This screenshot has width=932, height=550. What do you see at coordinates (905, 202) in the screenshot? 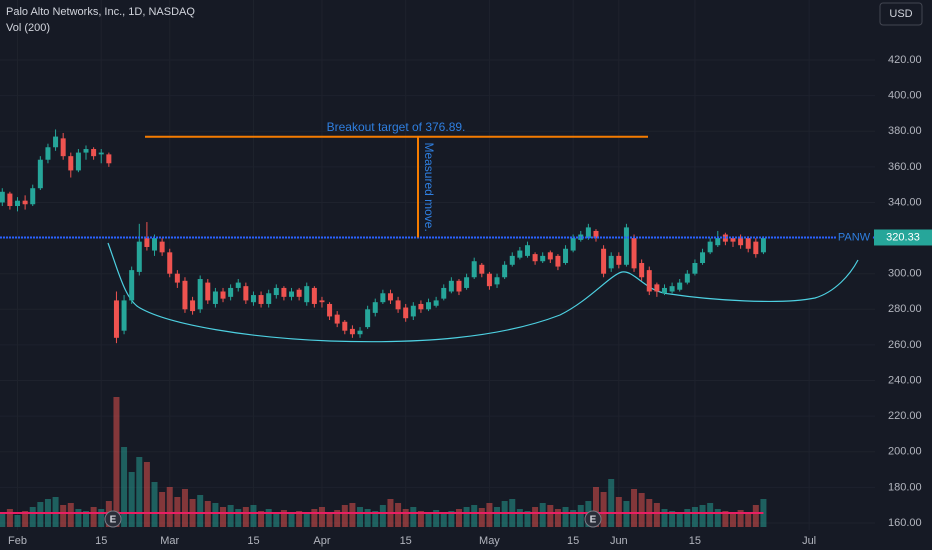
I see `y-tick-label: 340.00` at bounding box center [905, 202].